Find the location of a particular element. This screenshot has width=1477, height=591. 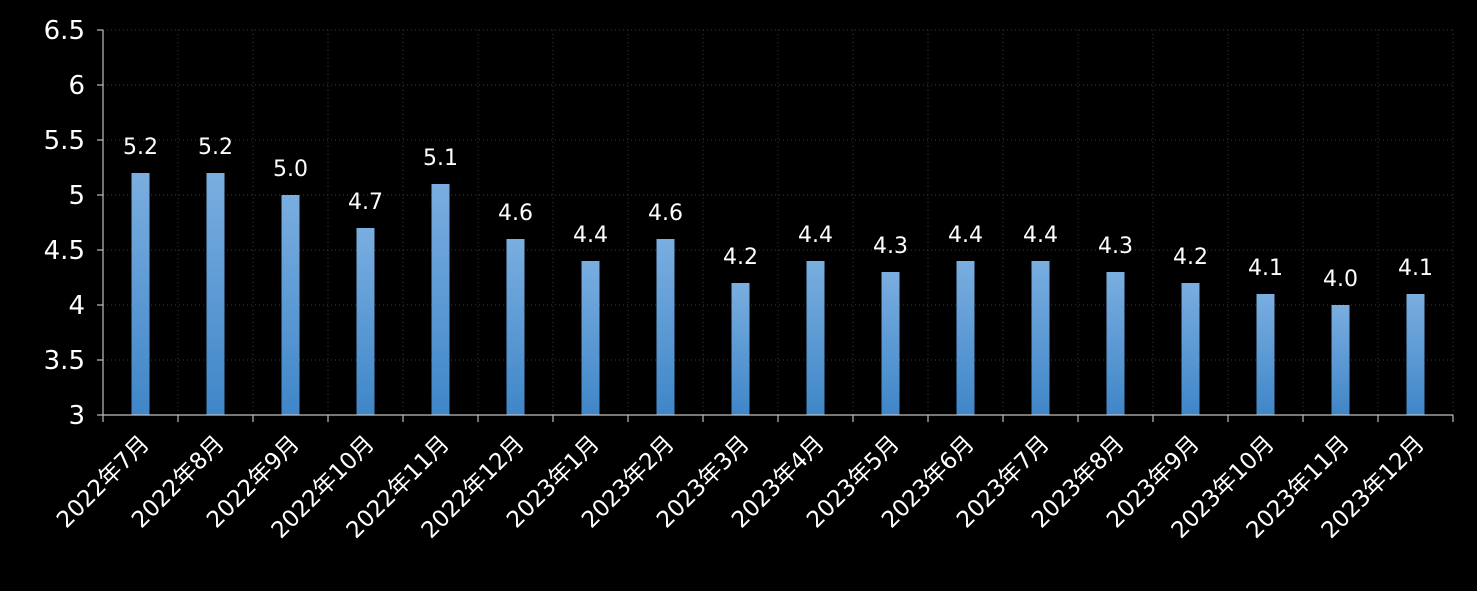

data-label: 4.7 is located at coordinates (365, 202).